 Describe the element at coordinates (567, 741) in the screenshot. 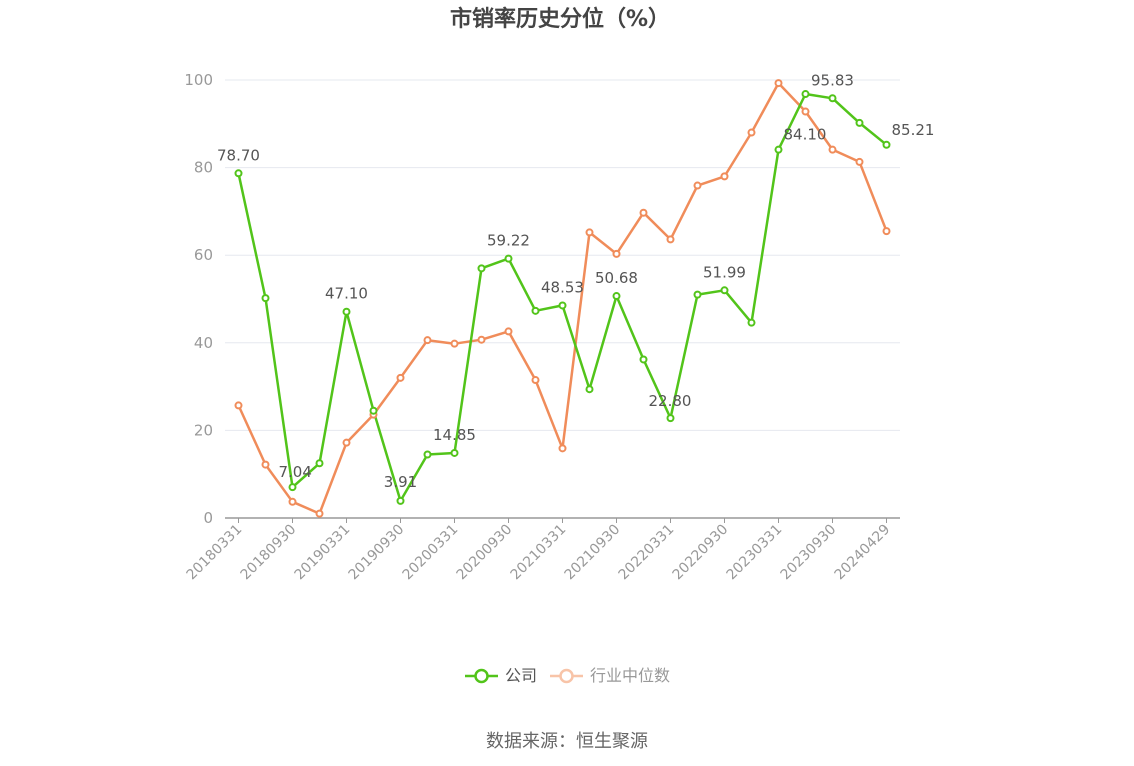

I see `source-note: 数据来源：恒生聚源` at that location.